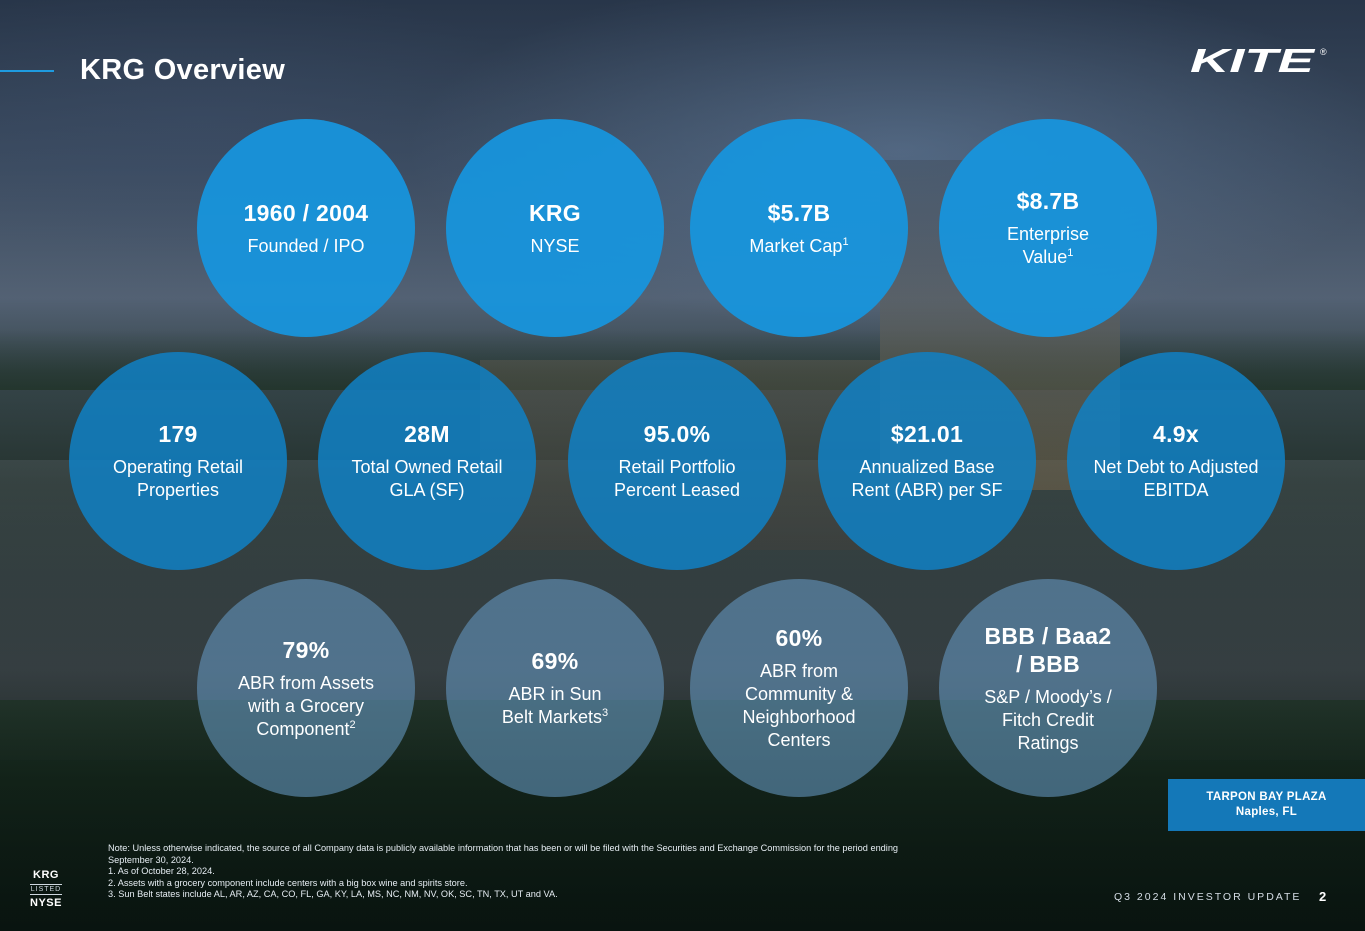 The height and width of the screenshot is (931, 1365). What do you see at coordinates (1266, 797) in the screenshot?
I see `property-name: TARPON BAY PLAZA` at bounding box center [1266, 797].